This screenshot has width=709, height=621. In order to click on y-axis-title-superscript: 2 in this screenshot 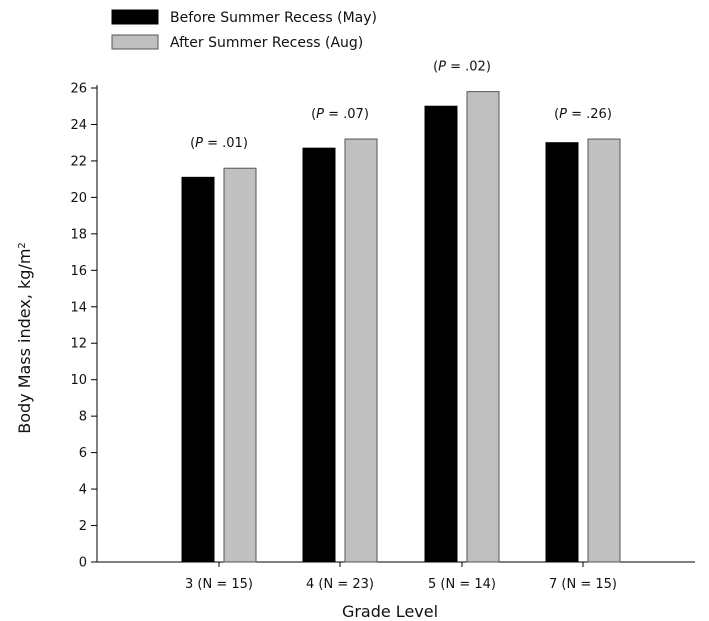, I will do `click(22, 245)`.